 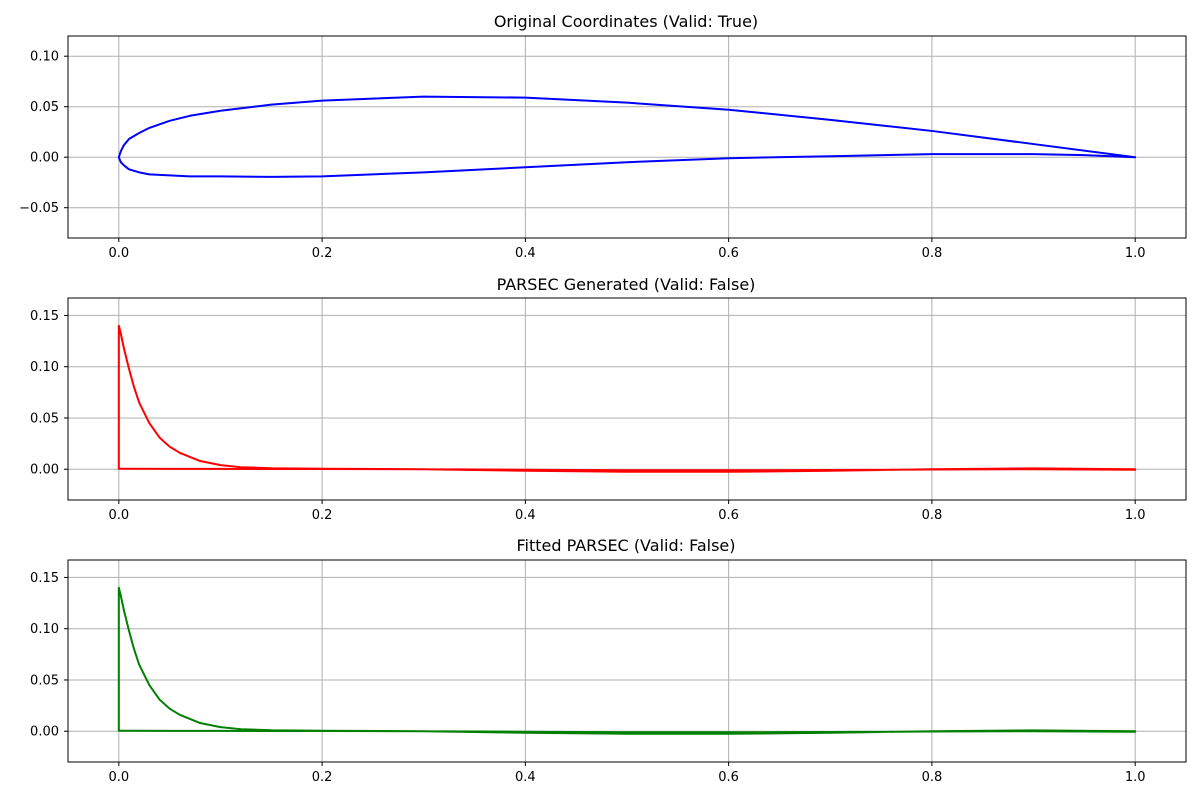 I want to click on series-line, so click(x=627, y=136).